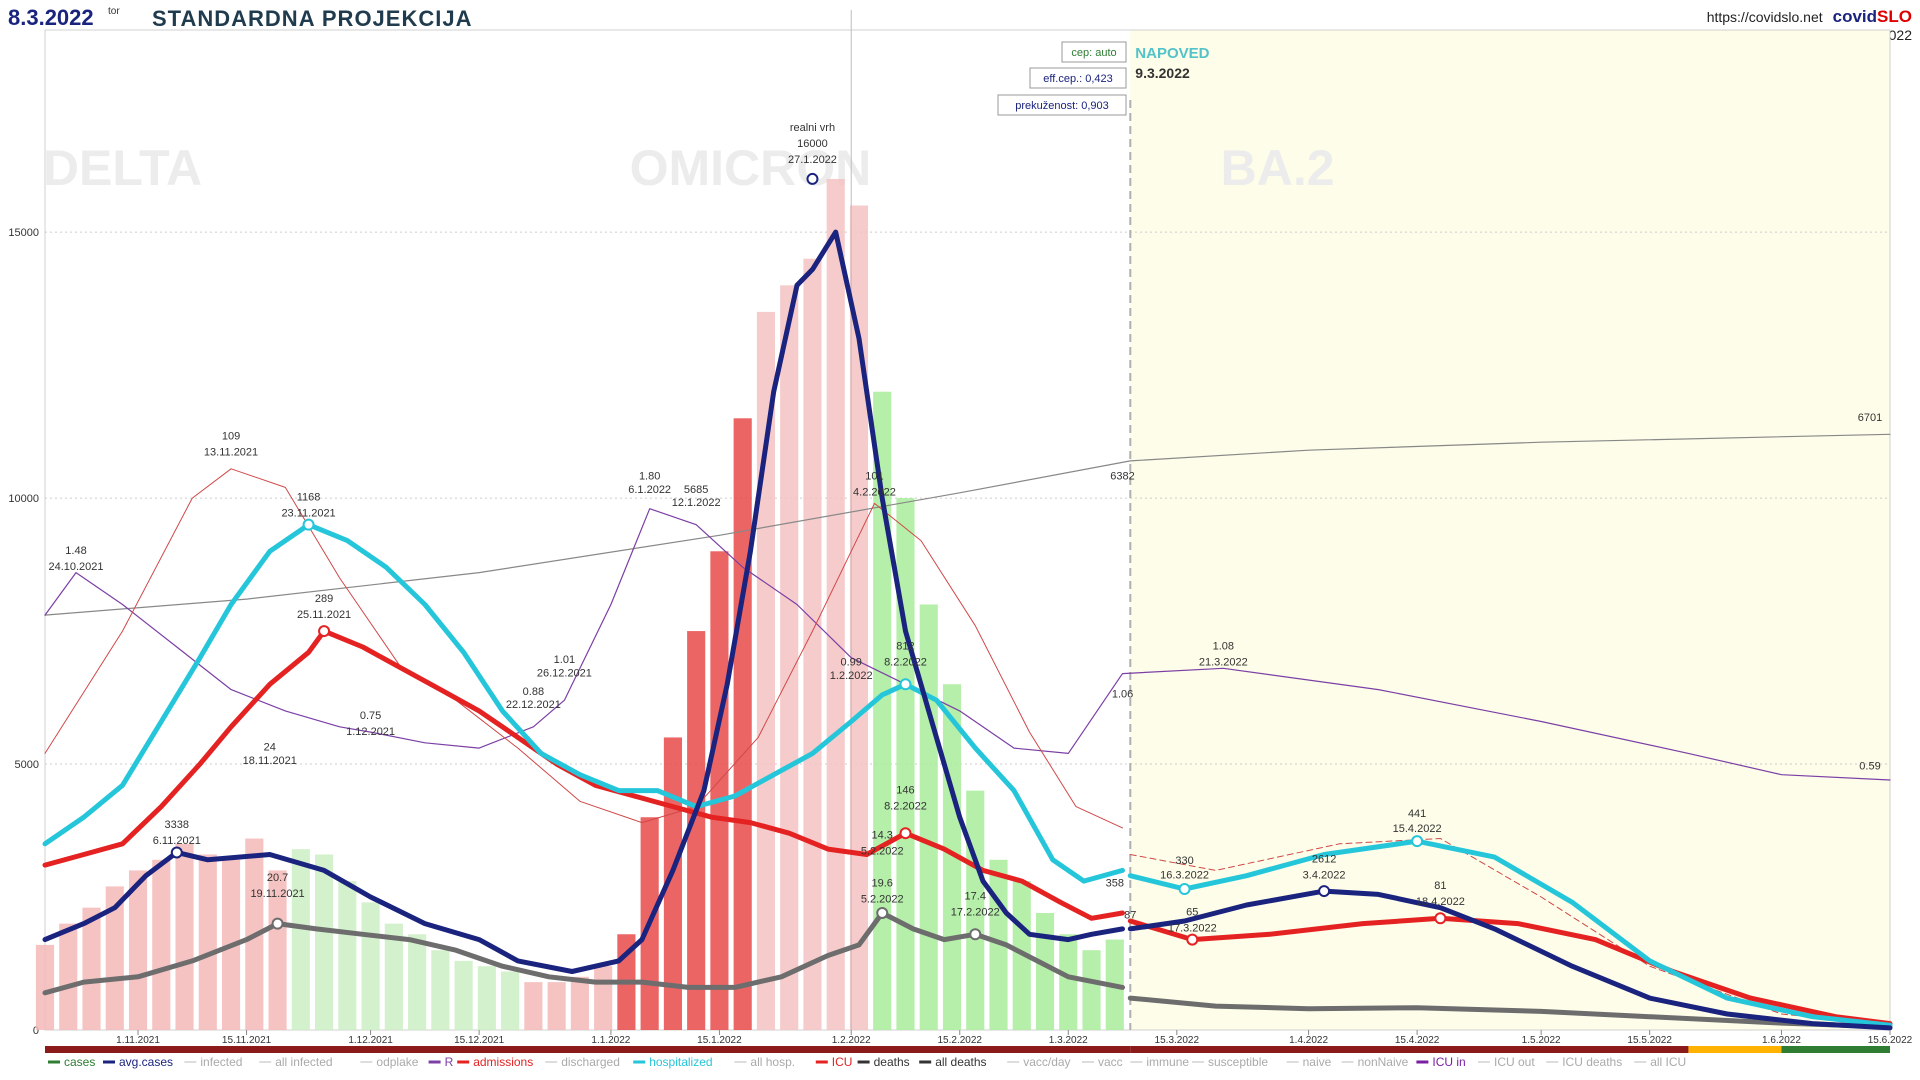 The width and height of the screenshot is (1920, 1080). I want to click on annotation-label: 0.75, so click(370, 716).